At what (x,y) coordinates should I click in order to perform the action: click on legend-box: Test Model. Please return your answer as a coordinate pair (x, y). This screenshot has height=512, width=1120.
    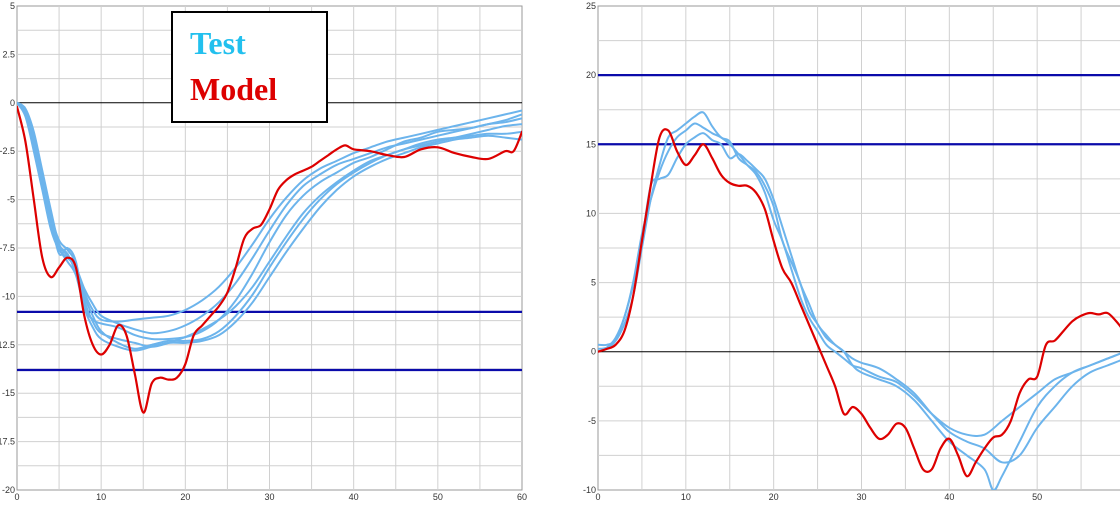
    Looking at the image, I should click on (249, 67).